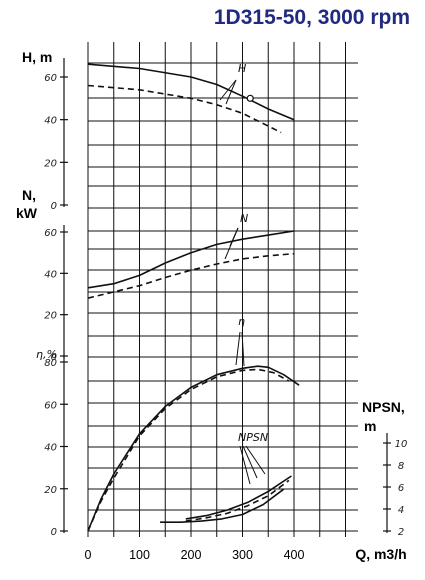 The height and width of the screenshot is (580, 425). I want to click on npsn-tick-label: 10, so click(401, 444).